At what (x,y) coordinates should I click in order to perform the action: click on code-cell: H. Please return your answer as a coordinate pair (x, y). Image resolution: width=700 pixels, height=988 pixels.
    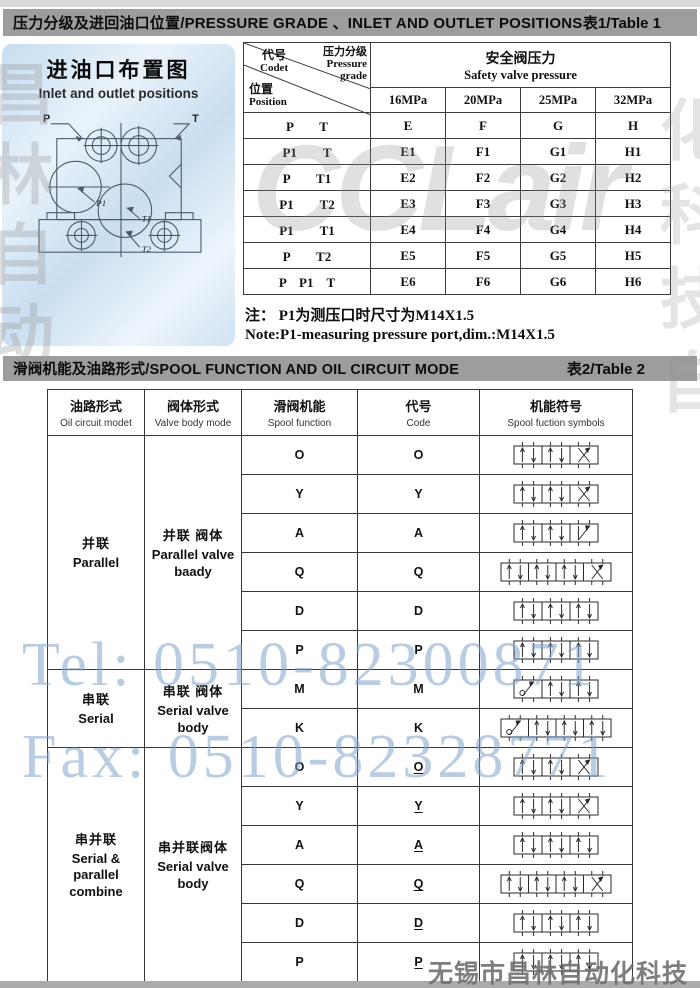
    Looking at the image, I should click on (633, 125).